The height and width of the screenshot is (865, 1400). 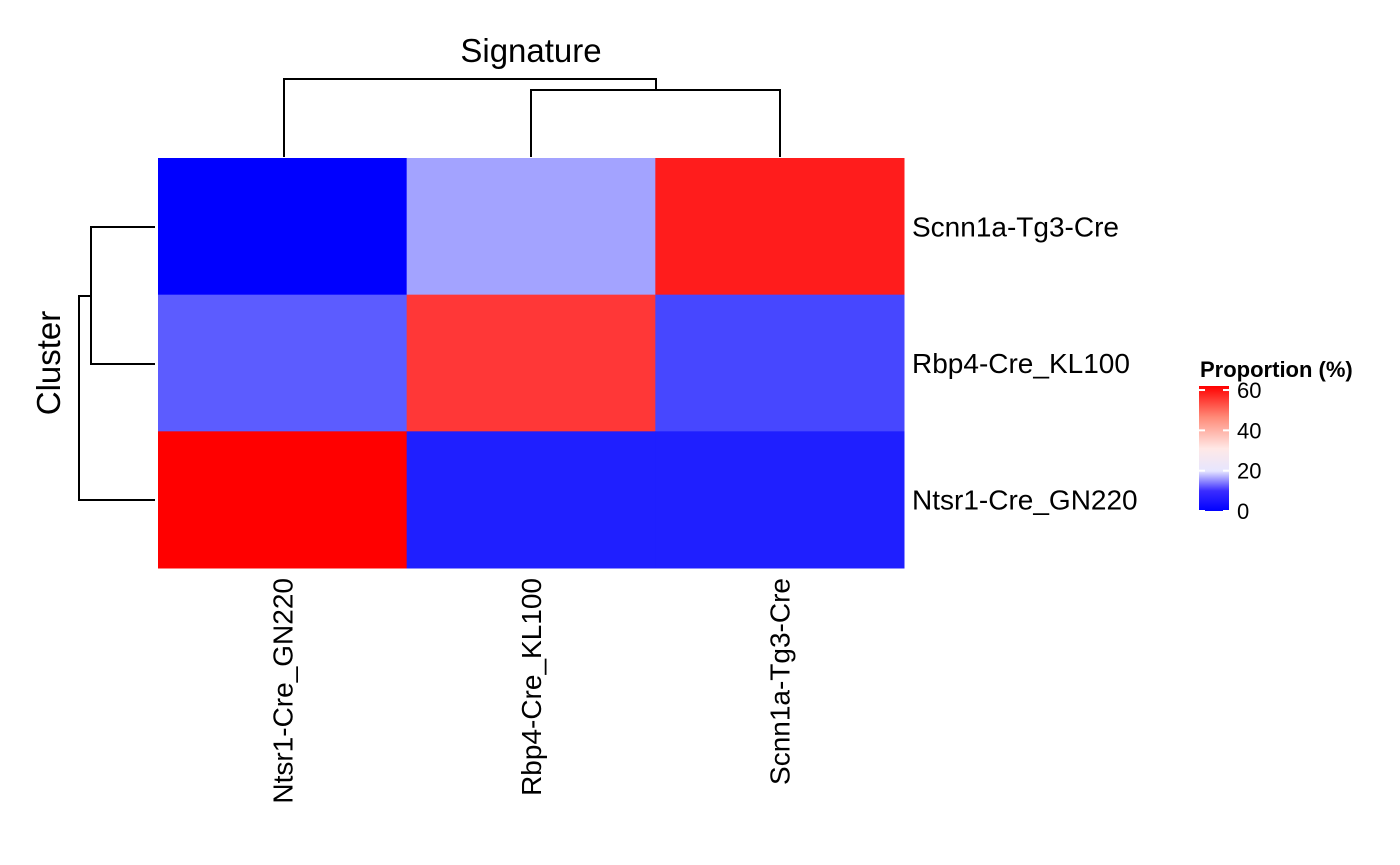 I want to click on column-dendrogram, so click(x=532, y=118).